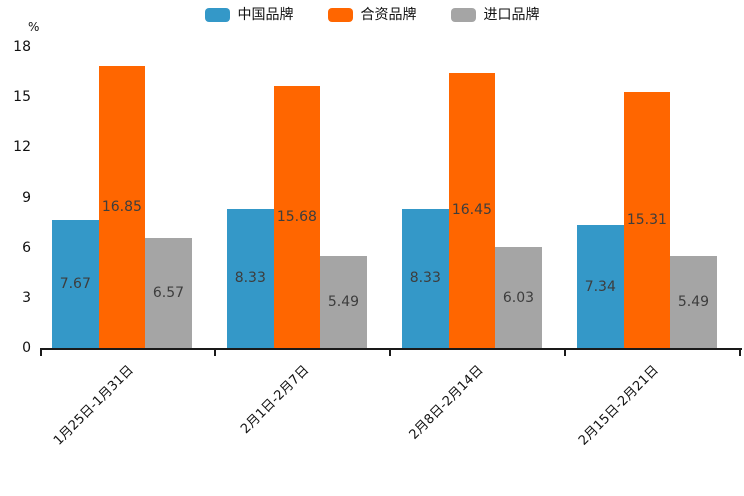  I want to click on y-tick-label: 3, so click(26, 297).